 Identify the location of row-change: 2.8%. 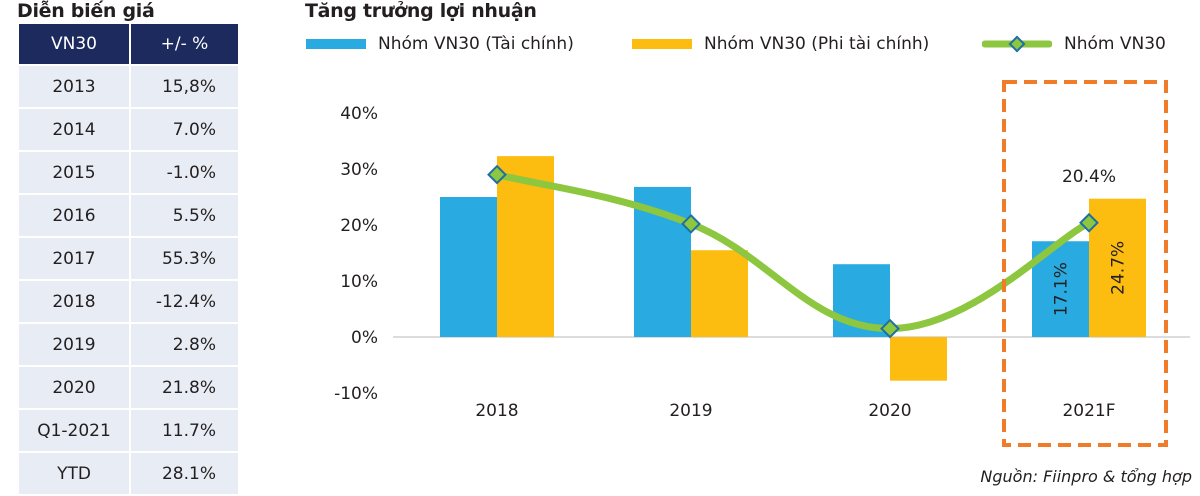
(184, 344).